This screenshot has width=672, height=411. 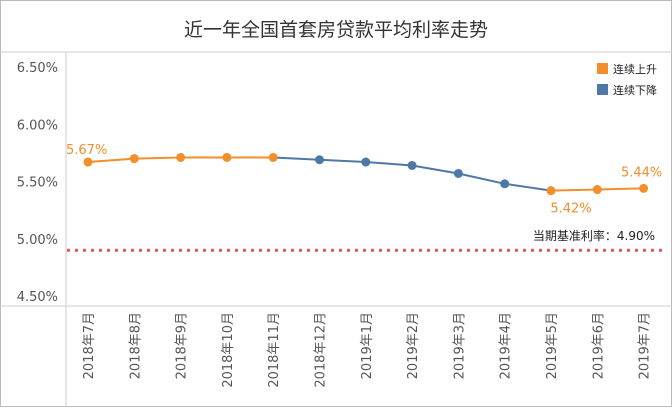 I want to click on data-label: 5.67%, so click(x=86, y=150).